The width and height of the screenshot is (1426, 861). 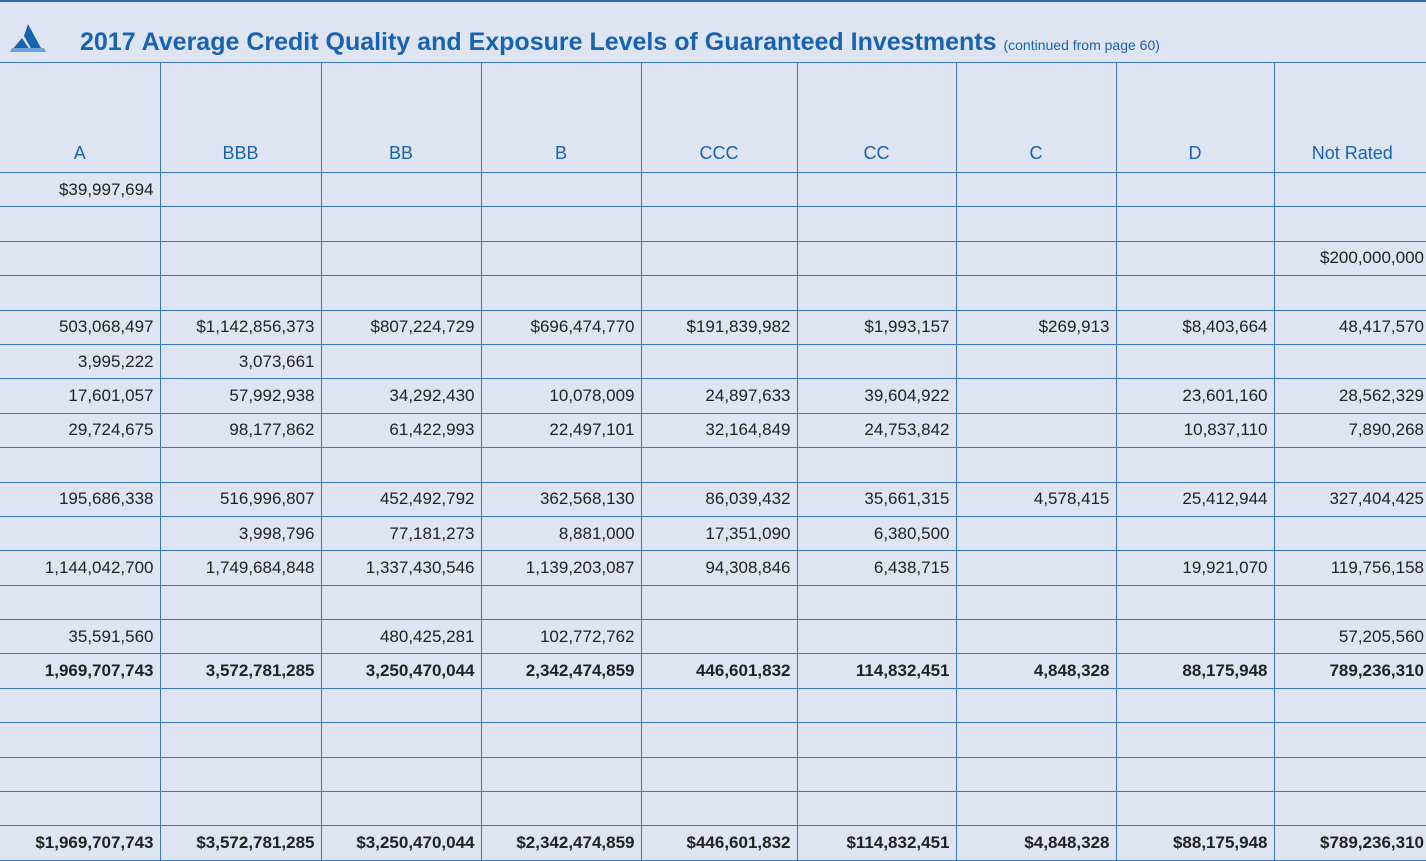 What do you see at coordinates (561, 430) in the screenshot?
I see `table-cell: 22,497,101` at bounding box center [561, 430].